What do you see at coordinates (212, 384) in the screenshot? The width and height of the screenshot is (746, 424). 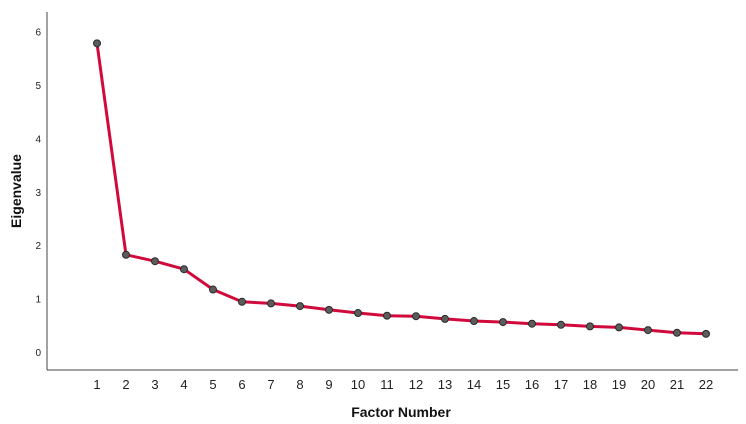 I see `x-tick-label: 5` at bounding box center [212, 384].